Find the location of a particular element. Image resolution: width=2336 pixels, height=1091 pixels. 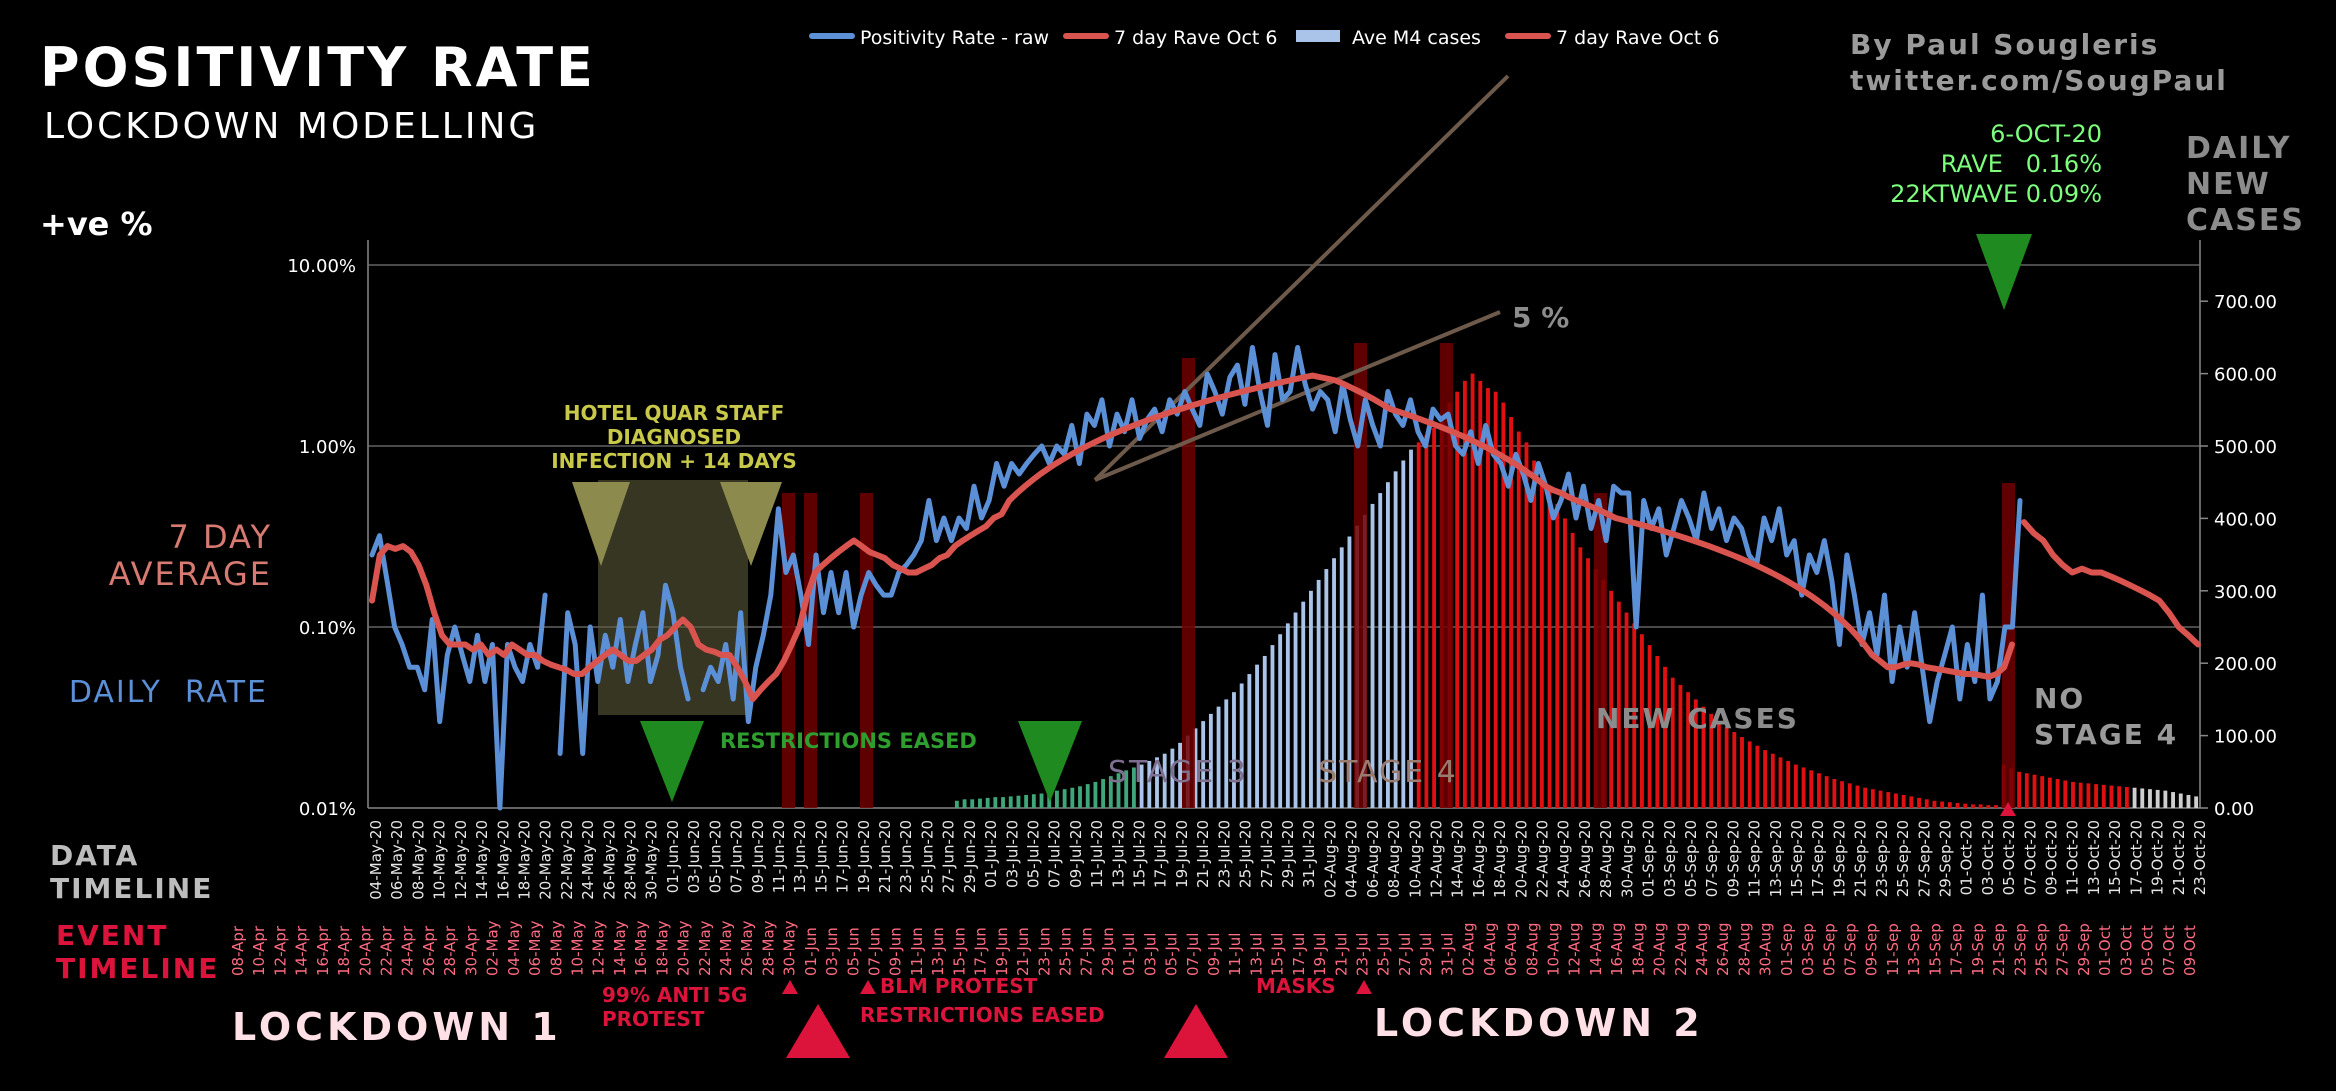

trend-line-5pct is located at coordinates (1297, 396).